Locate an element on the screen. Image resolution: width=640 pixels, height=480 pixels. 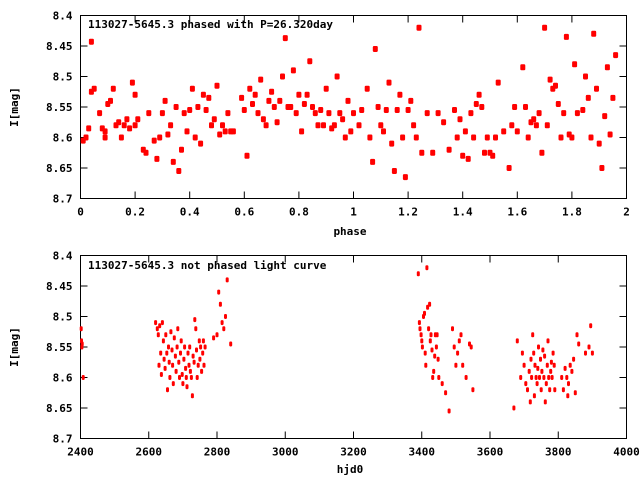
y-tick-label: 8.7 is located at coordinates (63, 439).